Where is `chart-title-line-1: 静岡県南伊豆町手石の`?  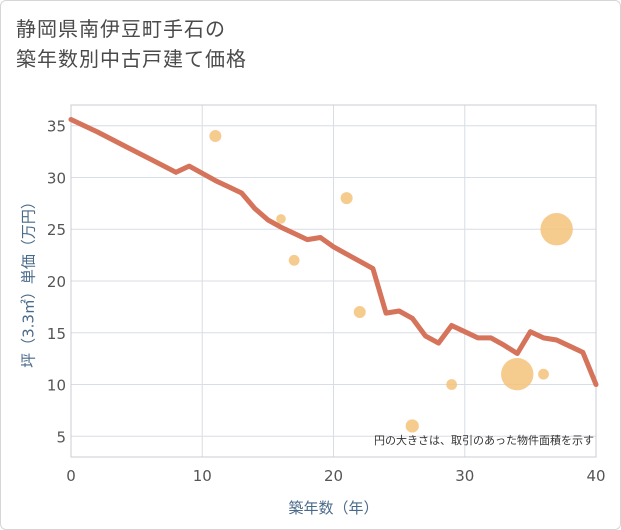
chart-title-line-1: 静岡県南伊豆町手石の is located at coordinates (121, 29).